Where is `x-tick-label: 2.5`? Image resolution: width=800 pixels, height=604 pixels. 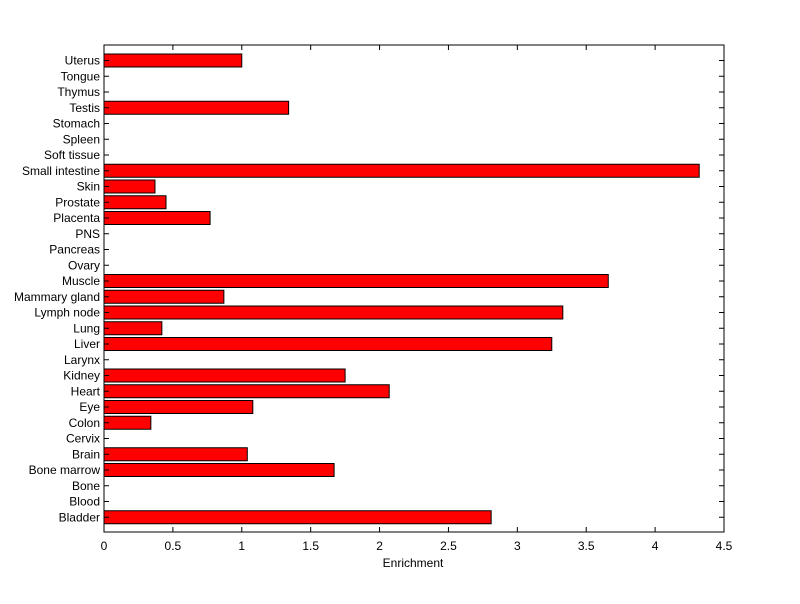
x-tick-label: 2.5 is located at coordinates (448, 546).